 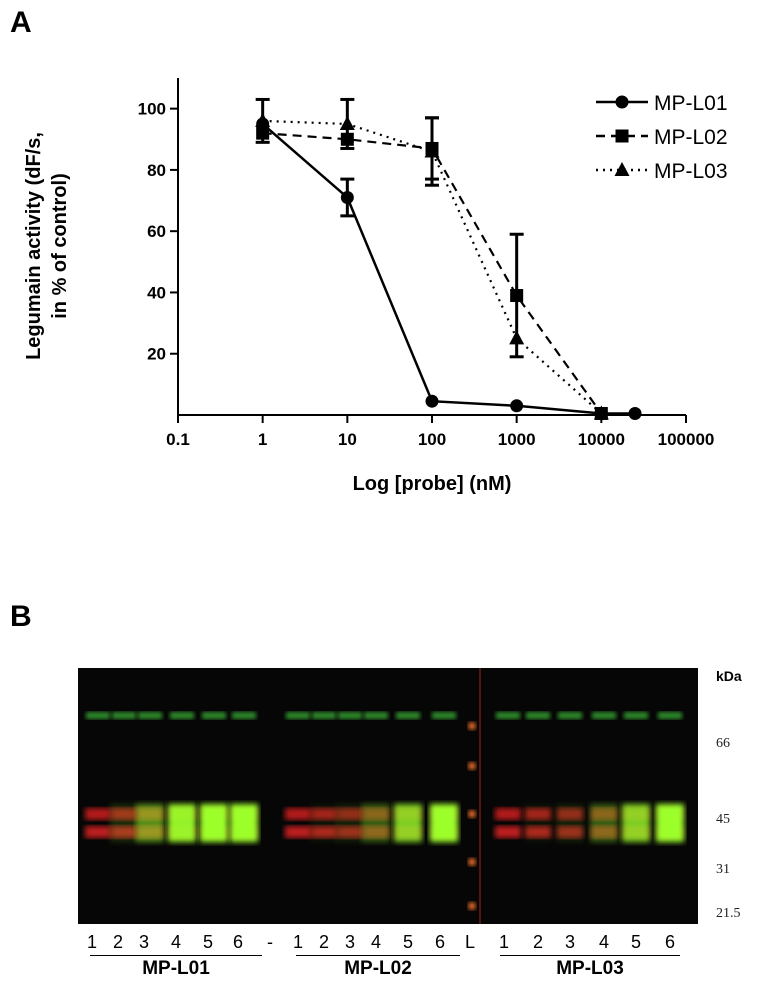 I want to click on group-label-mp-l02: MP-L02, so click(x=378, y=968).